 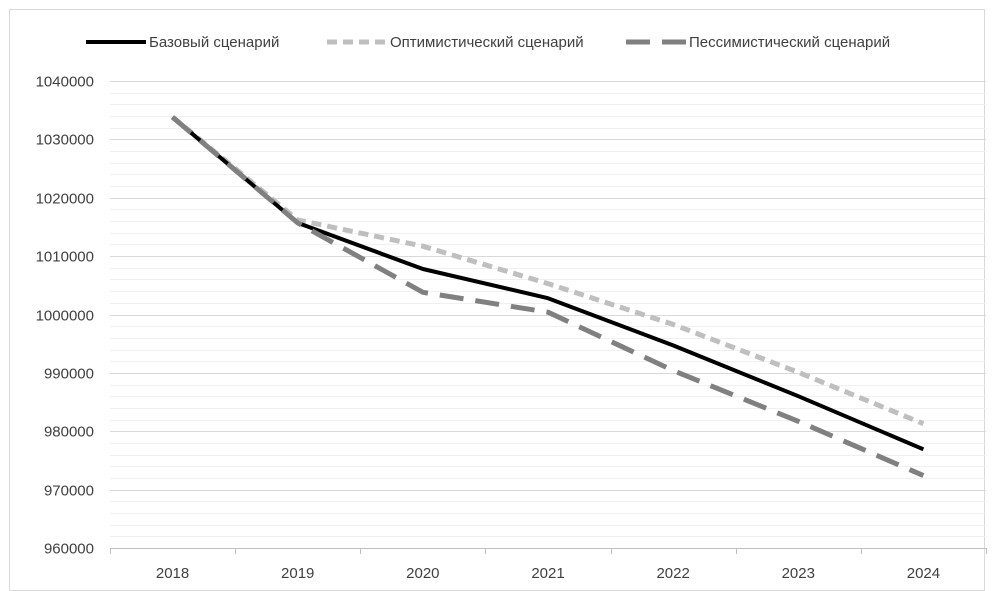 What do you see at coordinates (214, 42) in the screenshot?
I see `legend-label-0: Базовый сценарий` at bounding box center [214, 42].